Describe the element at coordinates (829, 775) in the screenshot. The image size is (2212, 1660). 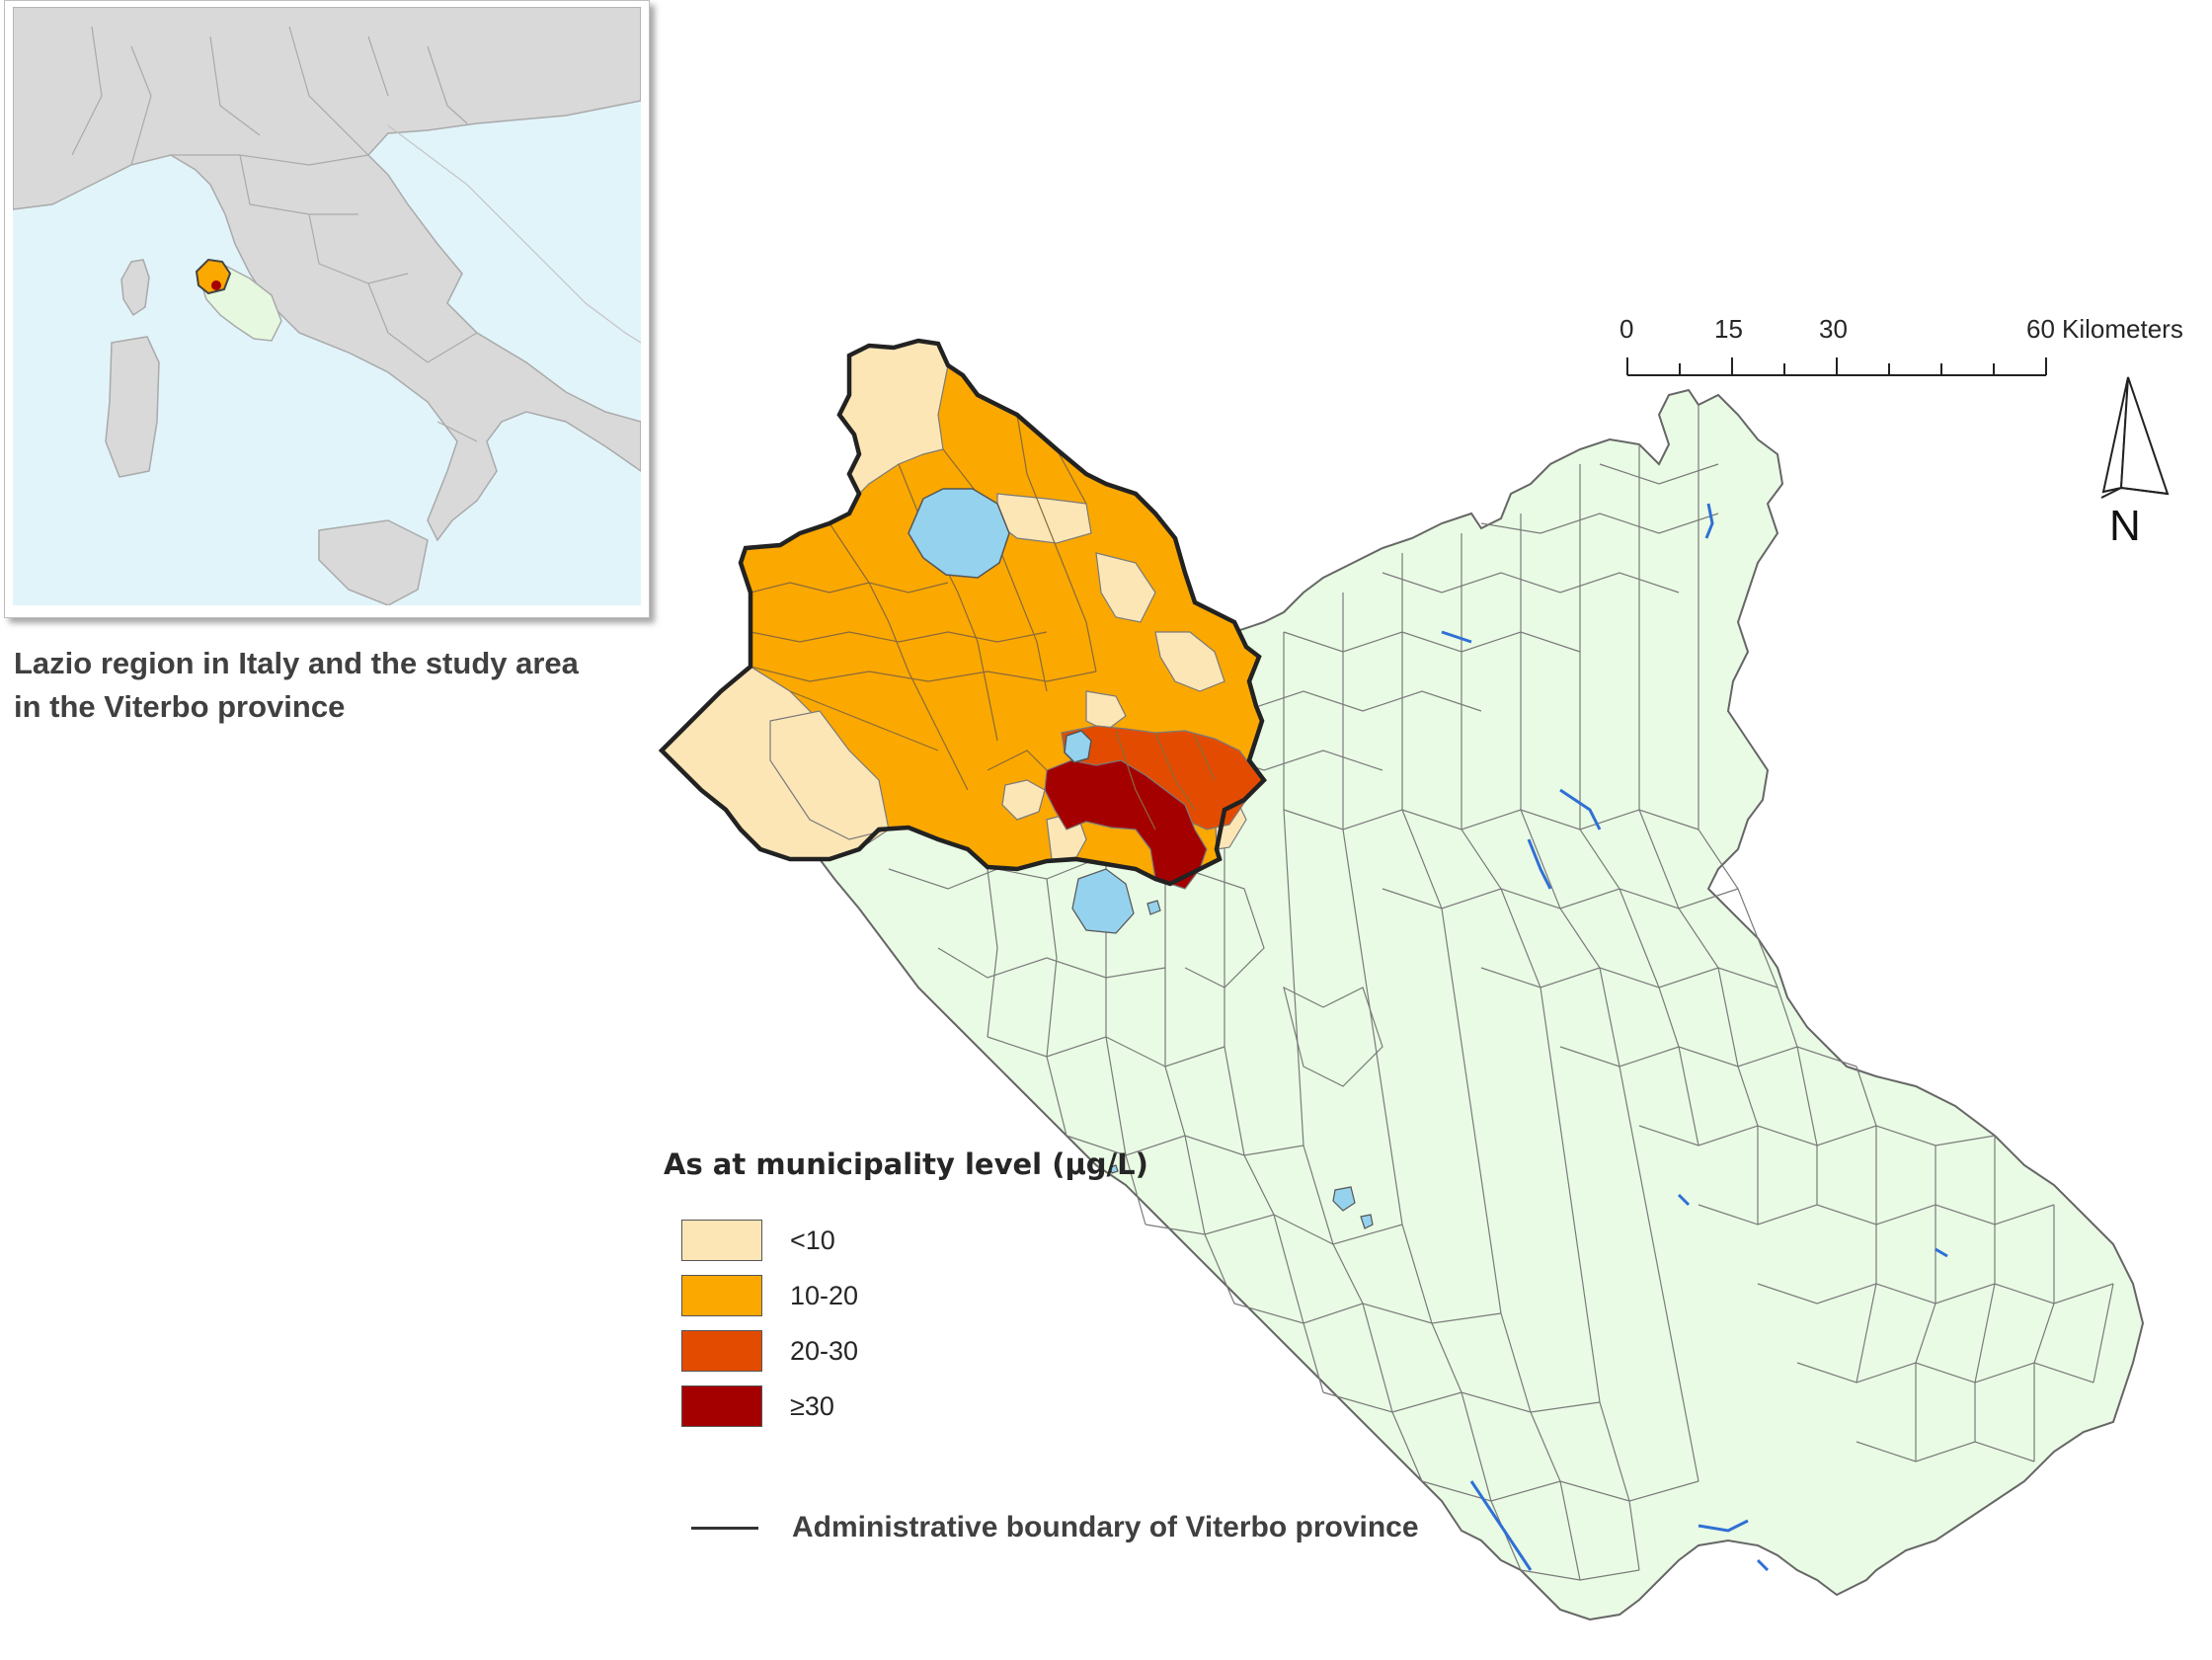
I see `viterbo-light-west2` at that location.